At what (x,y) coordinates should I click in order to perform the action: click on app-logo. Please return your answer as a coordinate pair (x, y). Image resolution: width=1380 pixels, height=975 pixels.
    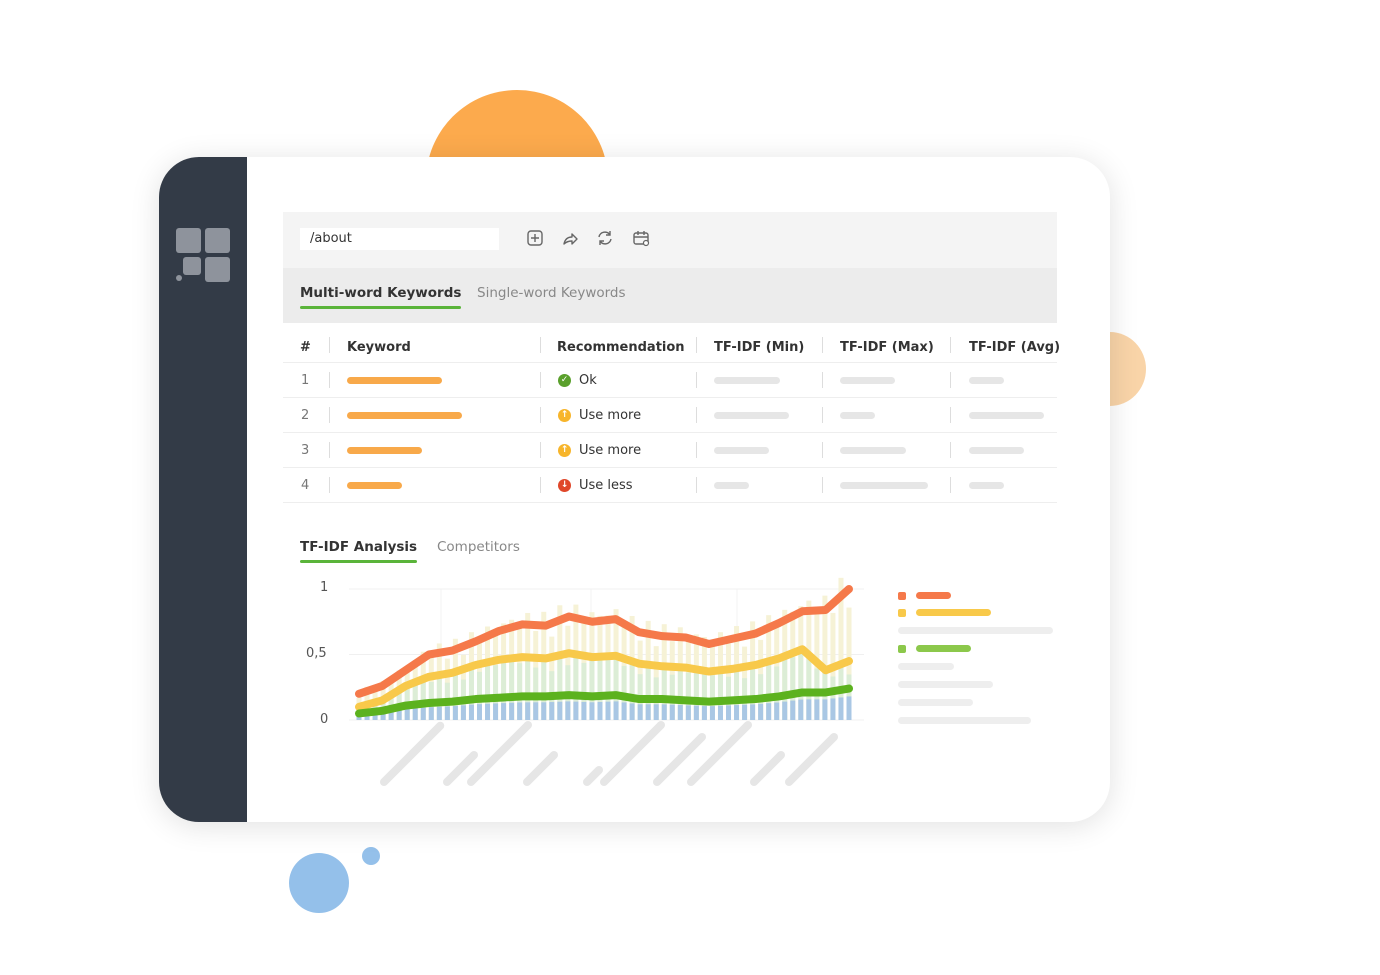
    Looking at the image, I should click on (204, 256).